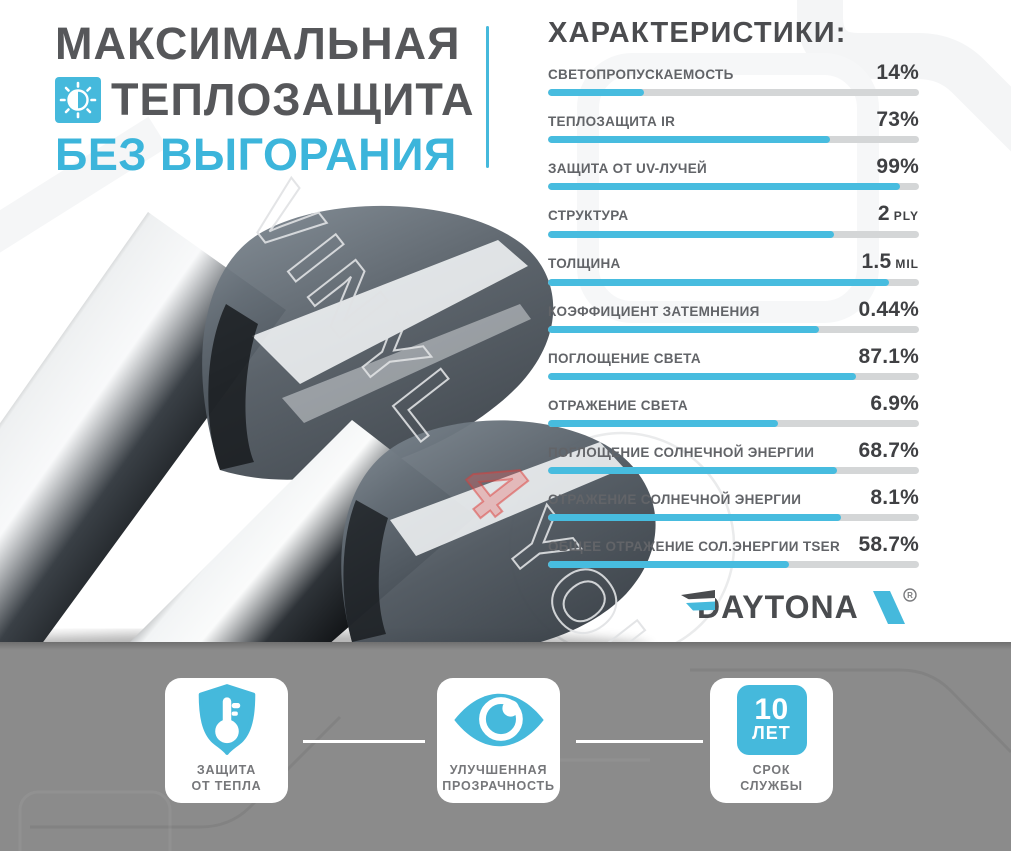 This screenshot has width=1011, height=851. What do you see at coordinates (694, 546) in the screenshot?
I see `spec-label: ОБЩЕЕ ОТРАЖЕНИЕ СОЛ.ЭНЕРГИИ TSER` at bounding box center [694, 546].